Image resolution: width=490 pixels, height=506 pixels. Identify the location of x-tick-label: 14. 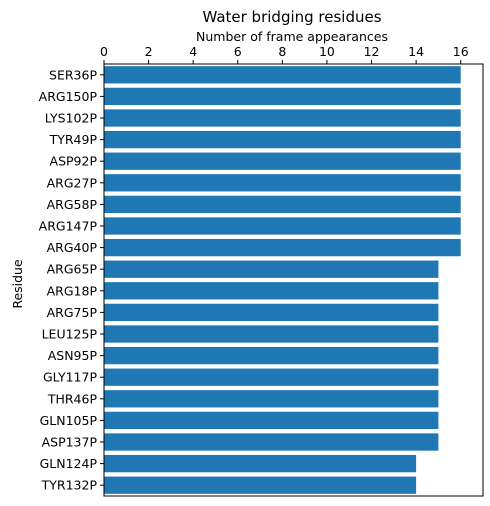
(416, 51).